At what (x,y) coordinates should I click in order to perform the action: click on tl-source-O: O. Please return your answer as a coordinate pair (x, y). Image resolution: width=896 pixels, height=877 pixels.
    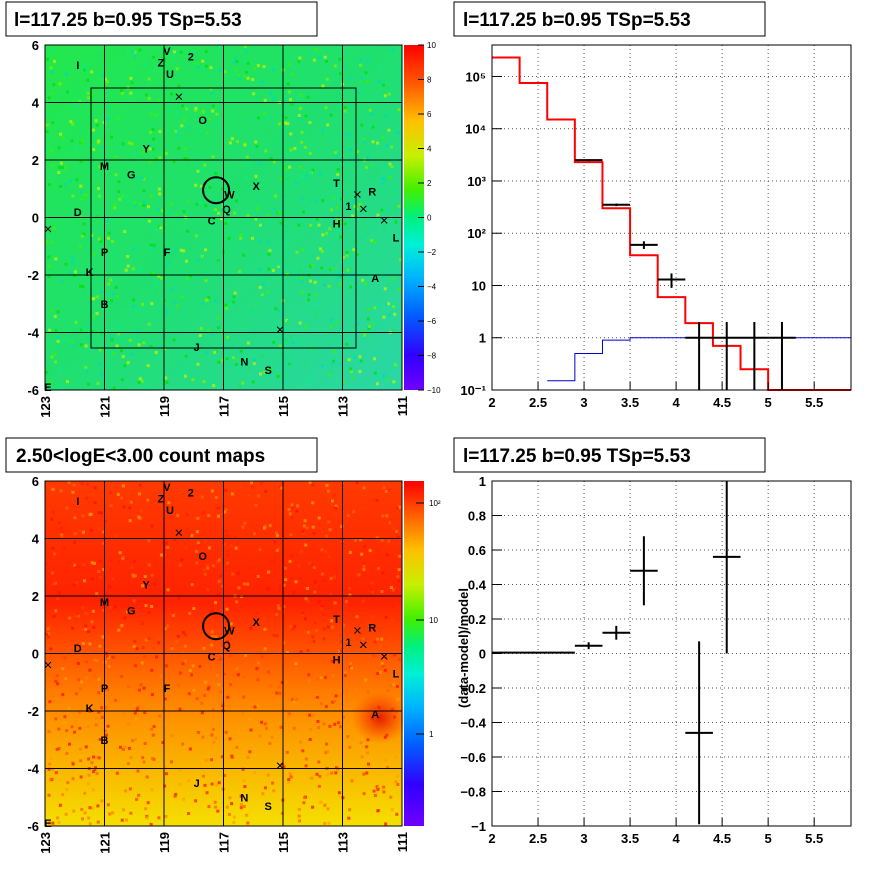
    Looking at the image, I should click on (202, 121).